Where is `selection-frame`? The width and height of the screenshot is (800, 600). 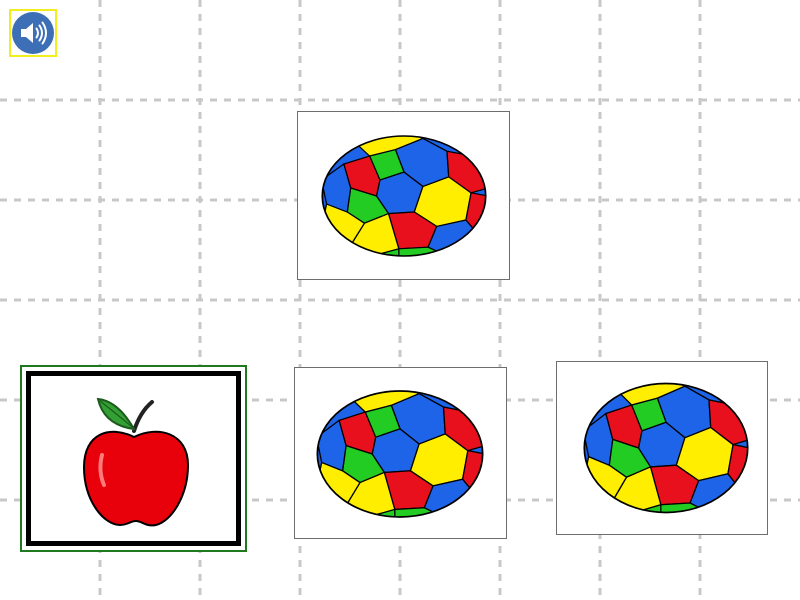 selection-frame is located at coordinates (133, 458).